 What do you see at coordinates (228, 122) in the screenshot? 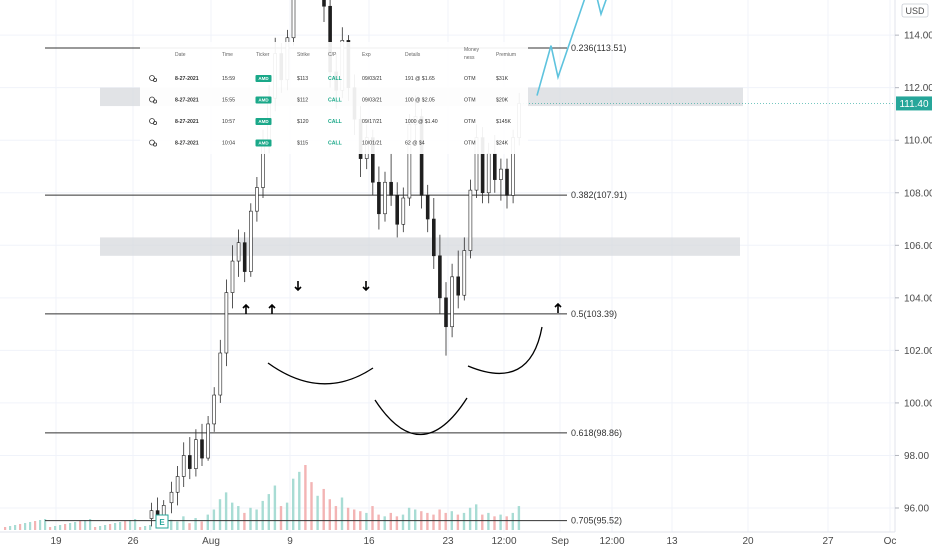
I see `table-cell: 10:57` at bounding box center [228, 122].